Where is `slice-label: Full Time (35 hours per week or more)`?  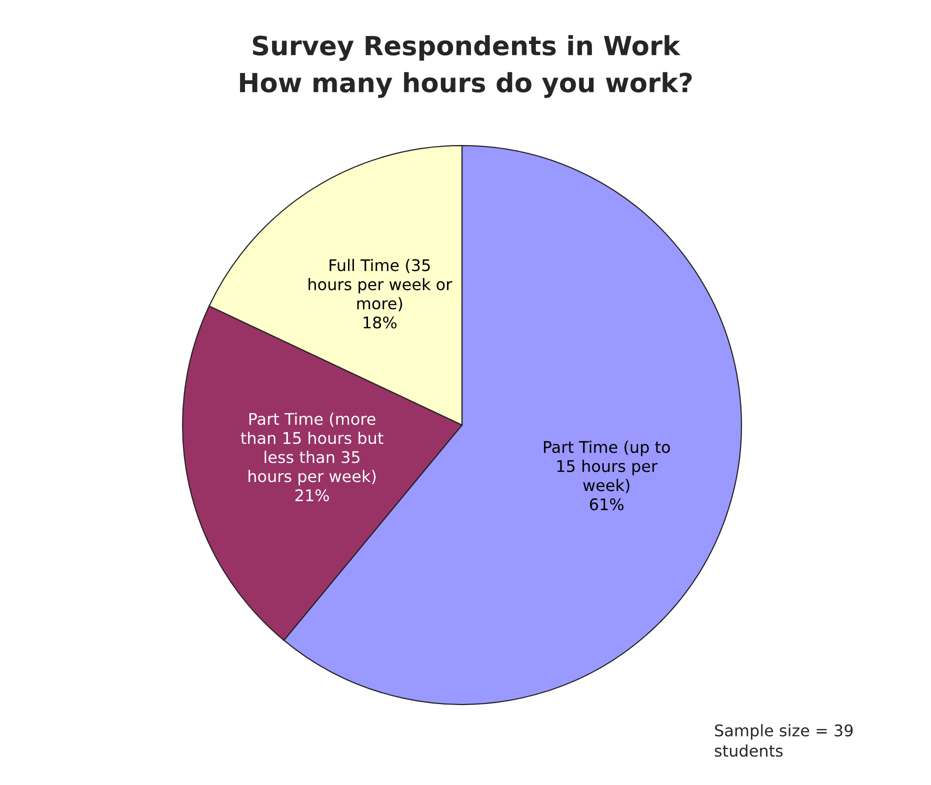 slice-label: Full Time (35 hours per week or more) is located at coordinates (380, 285).